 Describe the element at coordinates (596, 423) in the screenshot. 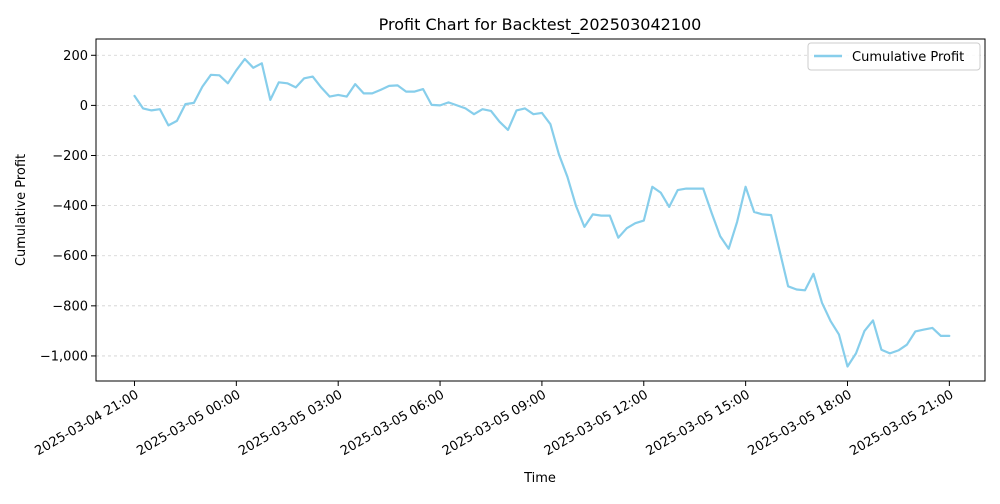

I see `x-tick-label: 2025-03-05 12:00` at that location.